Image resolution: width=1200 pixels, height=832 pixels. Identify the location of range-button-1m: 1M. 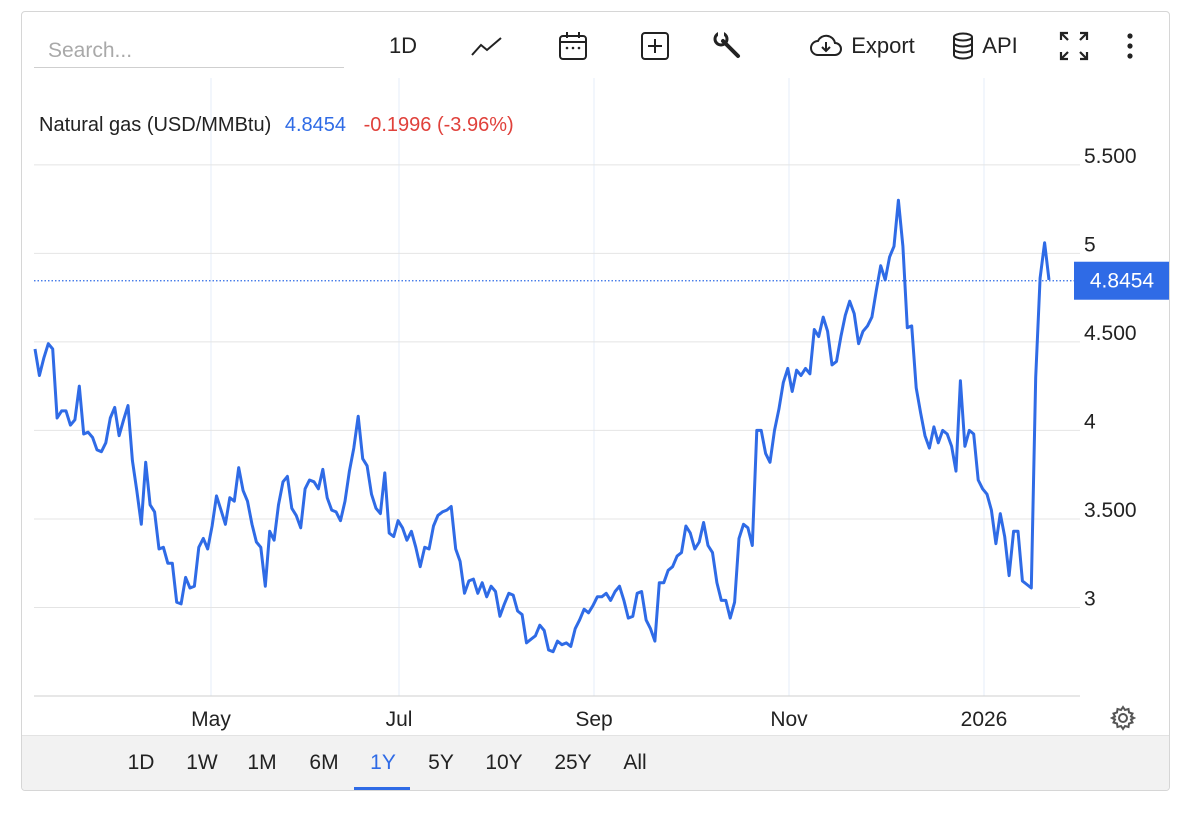
(262, 762).